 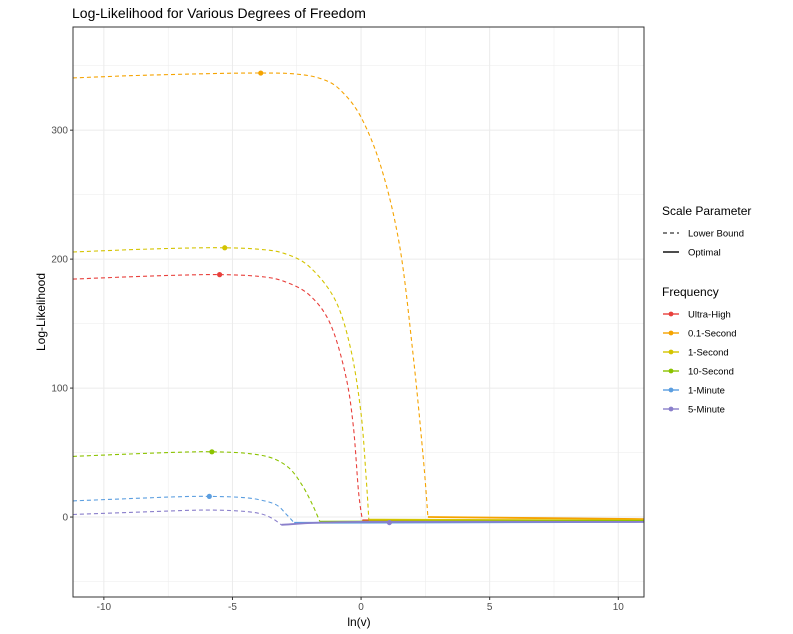 I want to click on y-tick-label: 100, so click(x=59, y=389).